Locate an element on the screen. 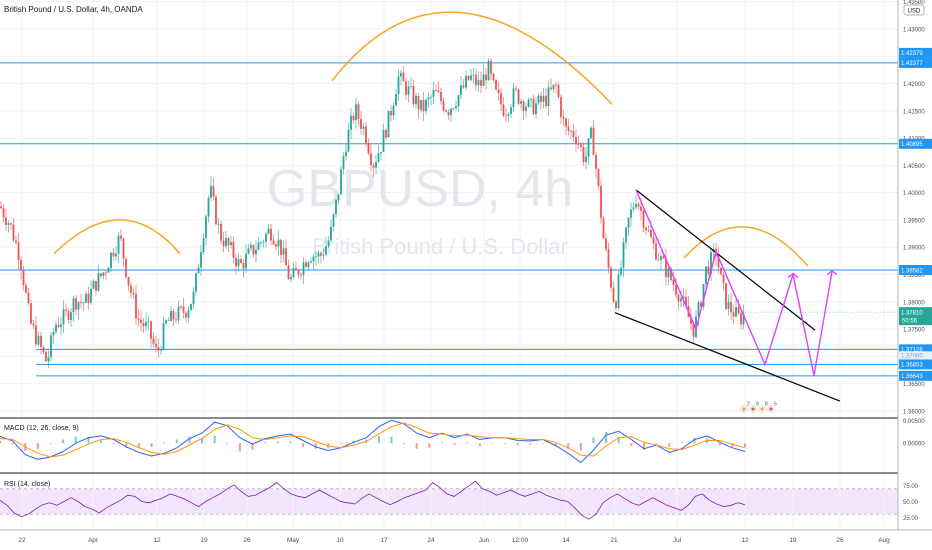 This screenshot has height=550, width=932. macd-tick-label: 0.00000 is located at coordinates (914, 445).